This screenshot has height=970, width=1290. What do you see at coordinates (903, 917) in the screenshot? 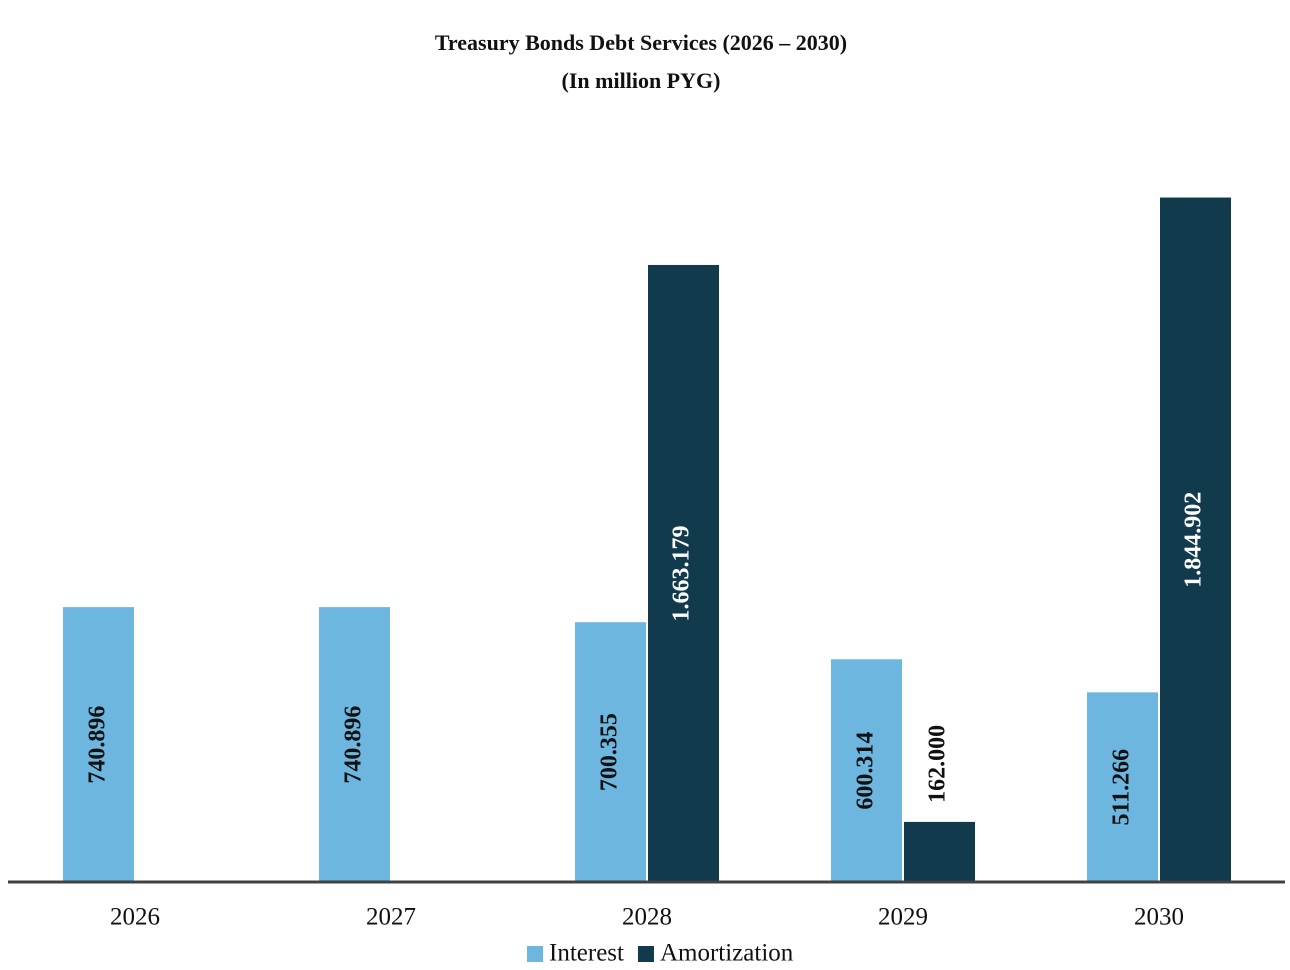
I see `x-tick-label: 2029` at bounding box center [903, 917].